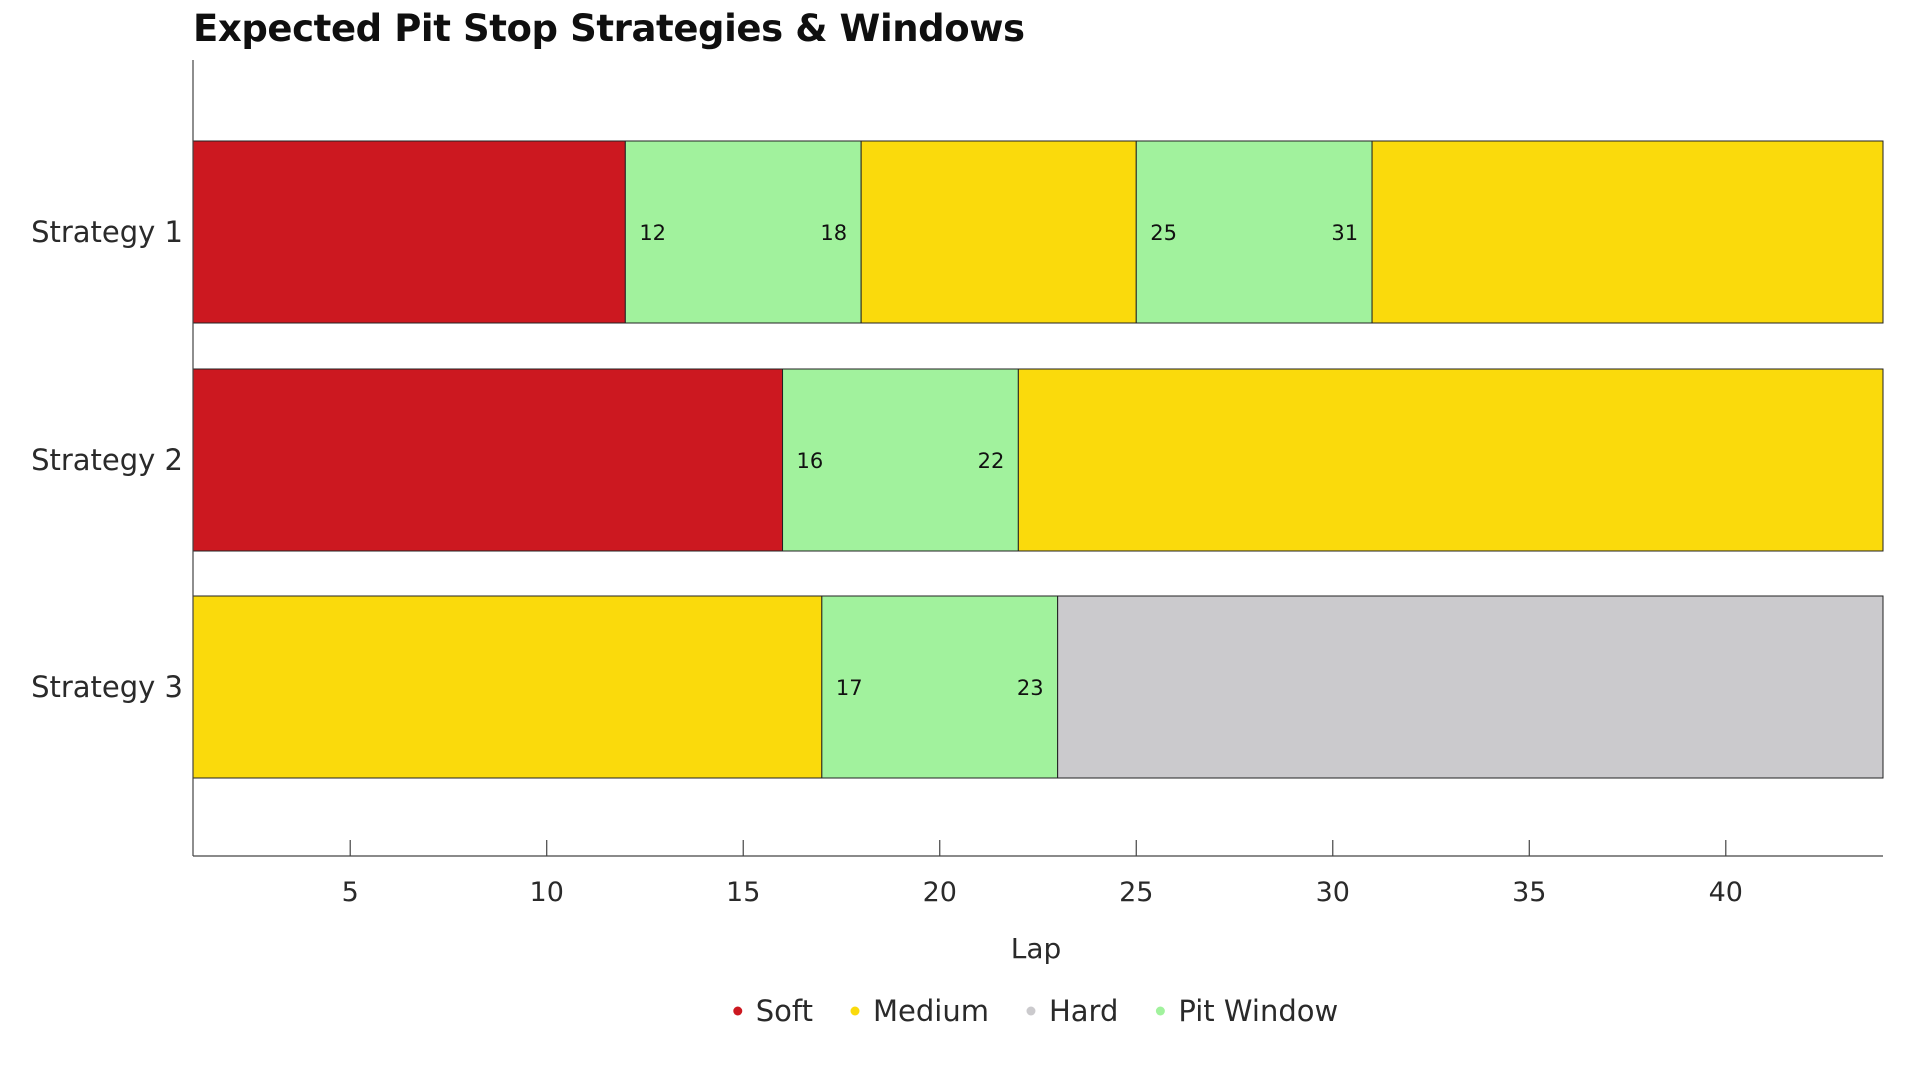  Describe the element at coordinates (810, 461) in the screenshot. I see `window-start-label: 16` at that location.